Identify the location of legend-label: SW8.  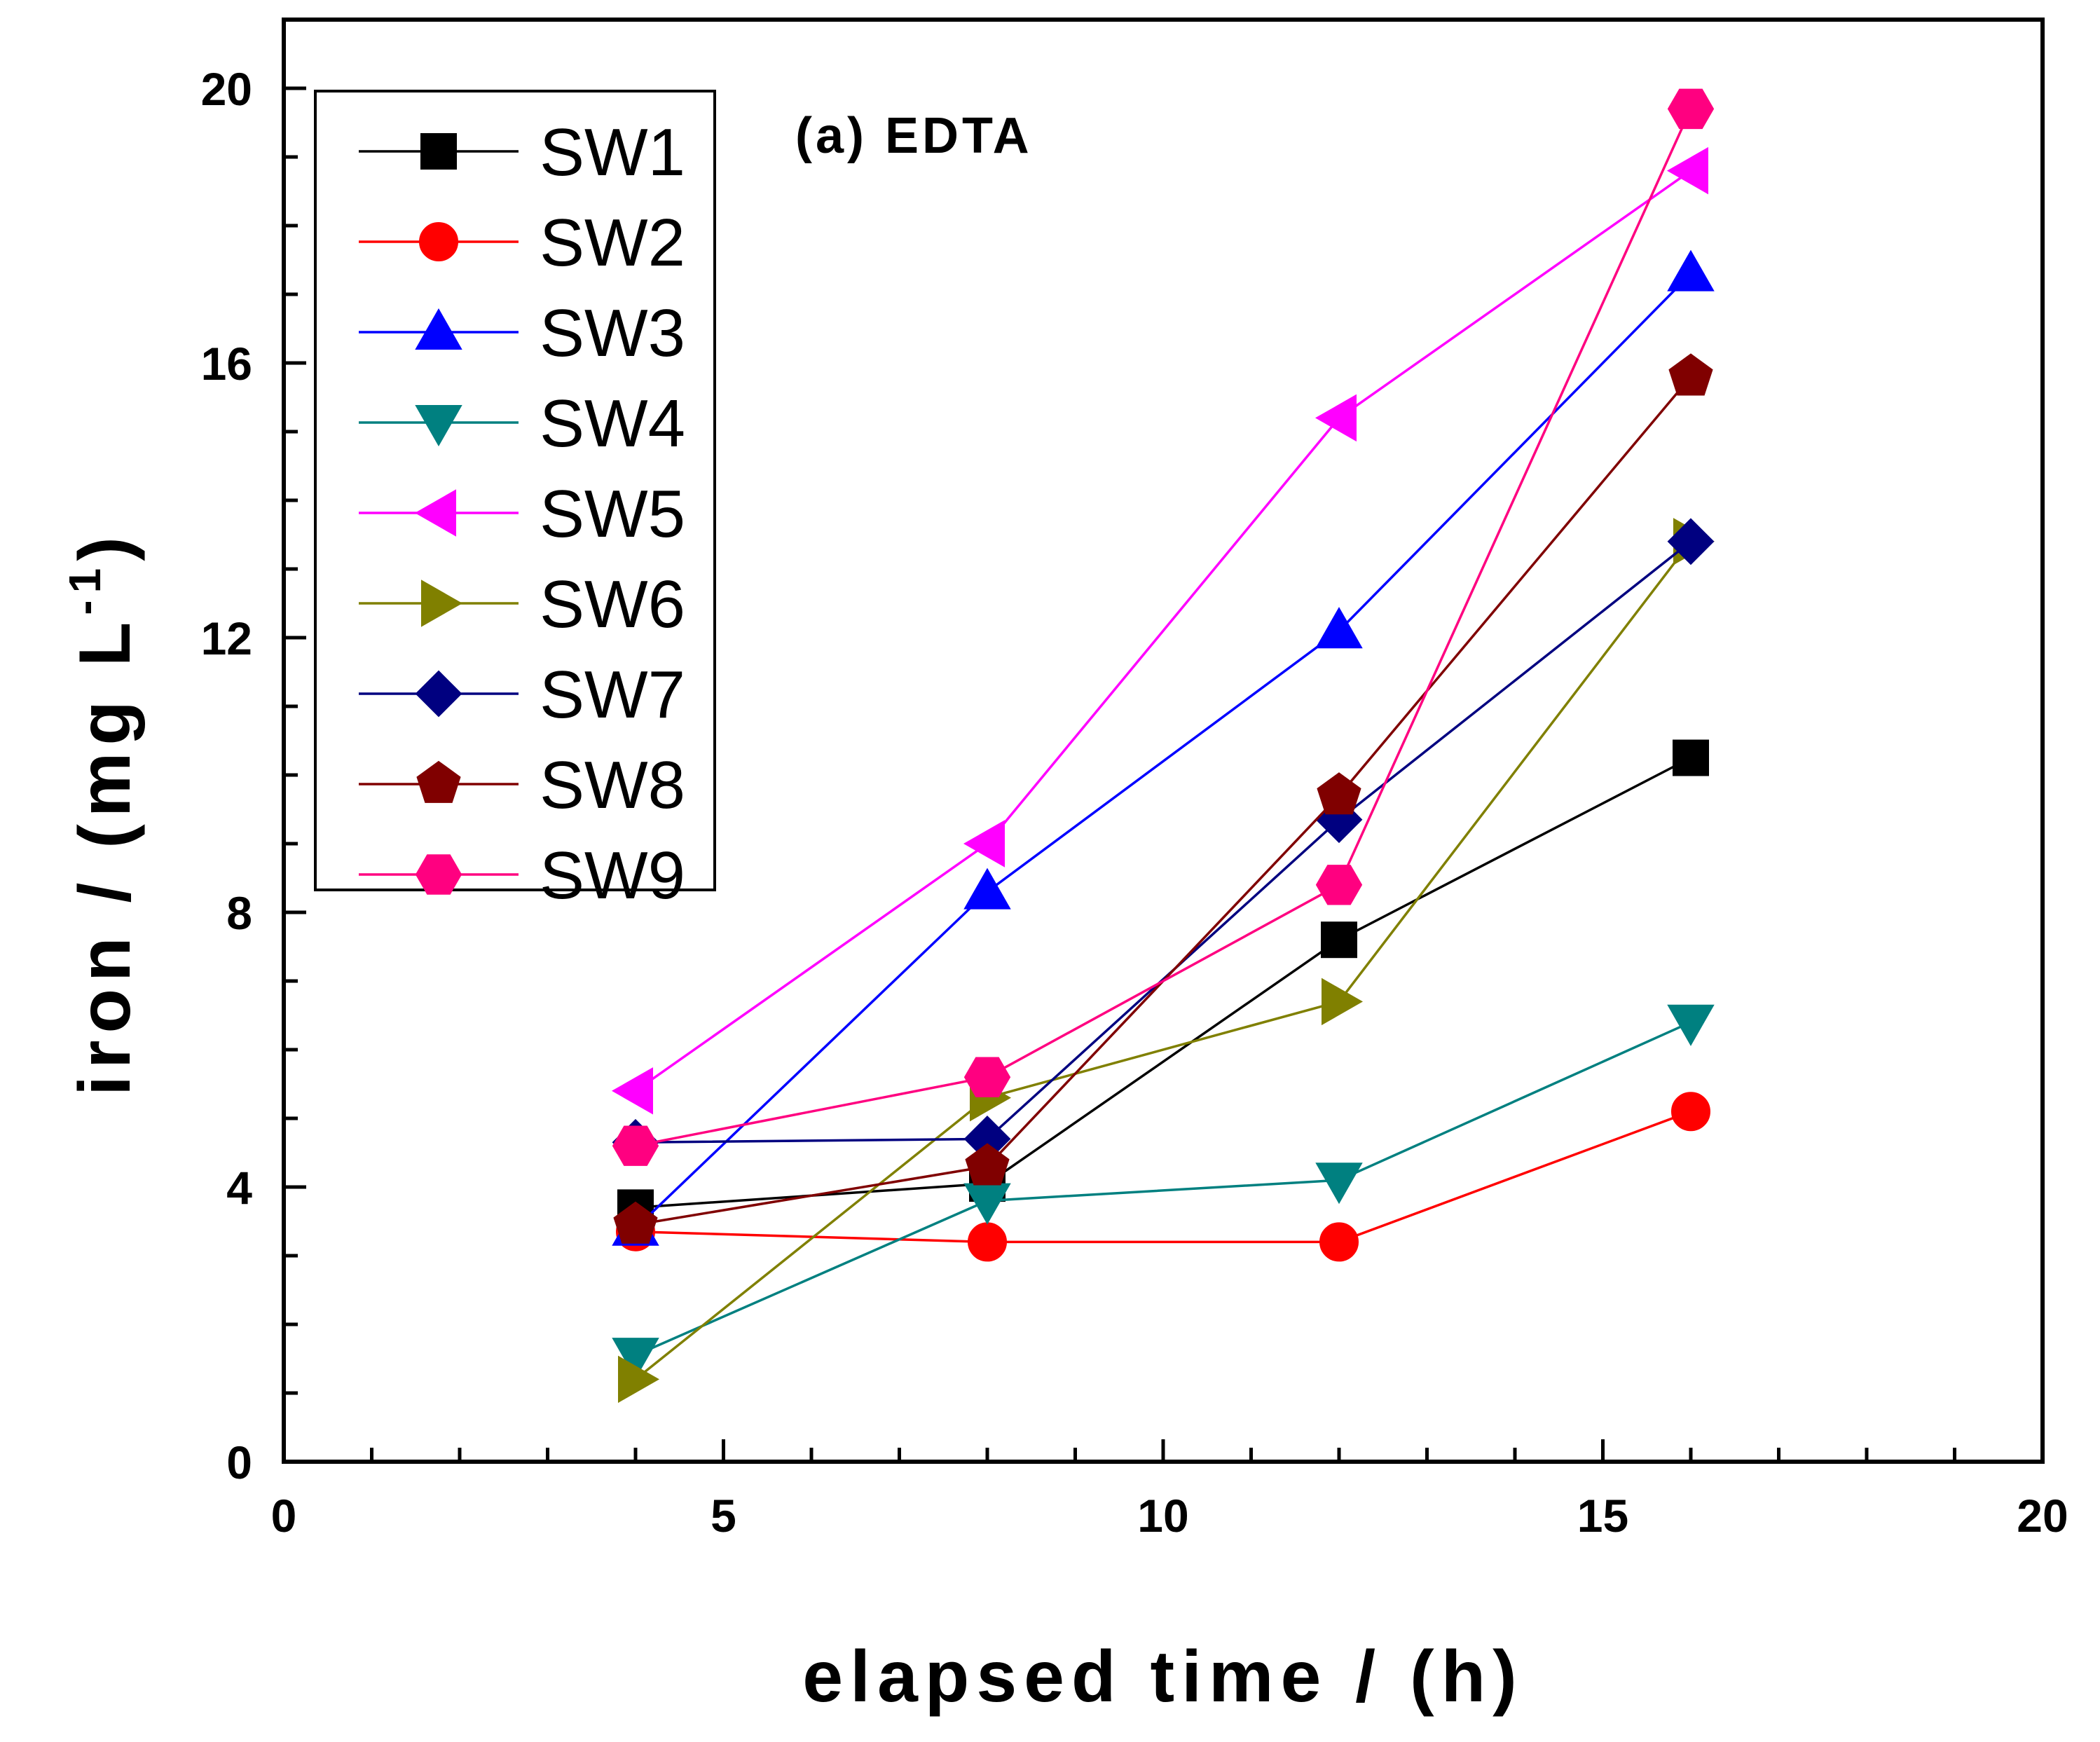
(612, 785).